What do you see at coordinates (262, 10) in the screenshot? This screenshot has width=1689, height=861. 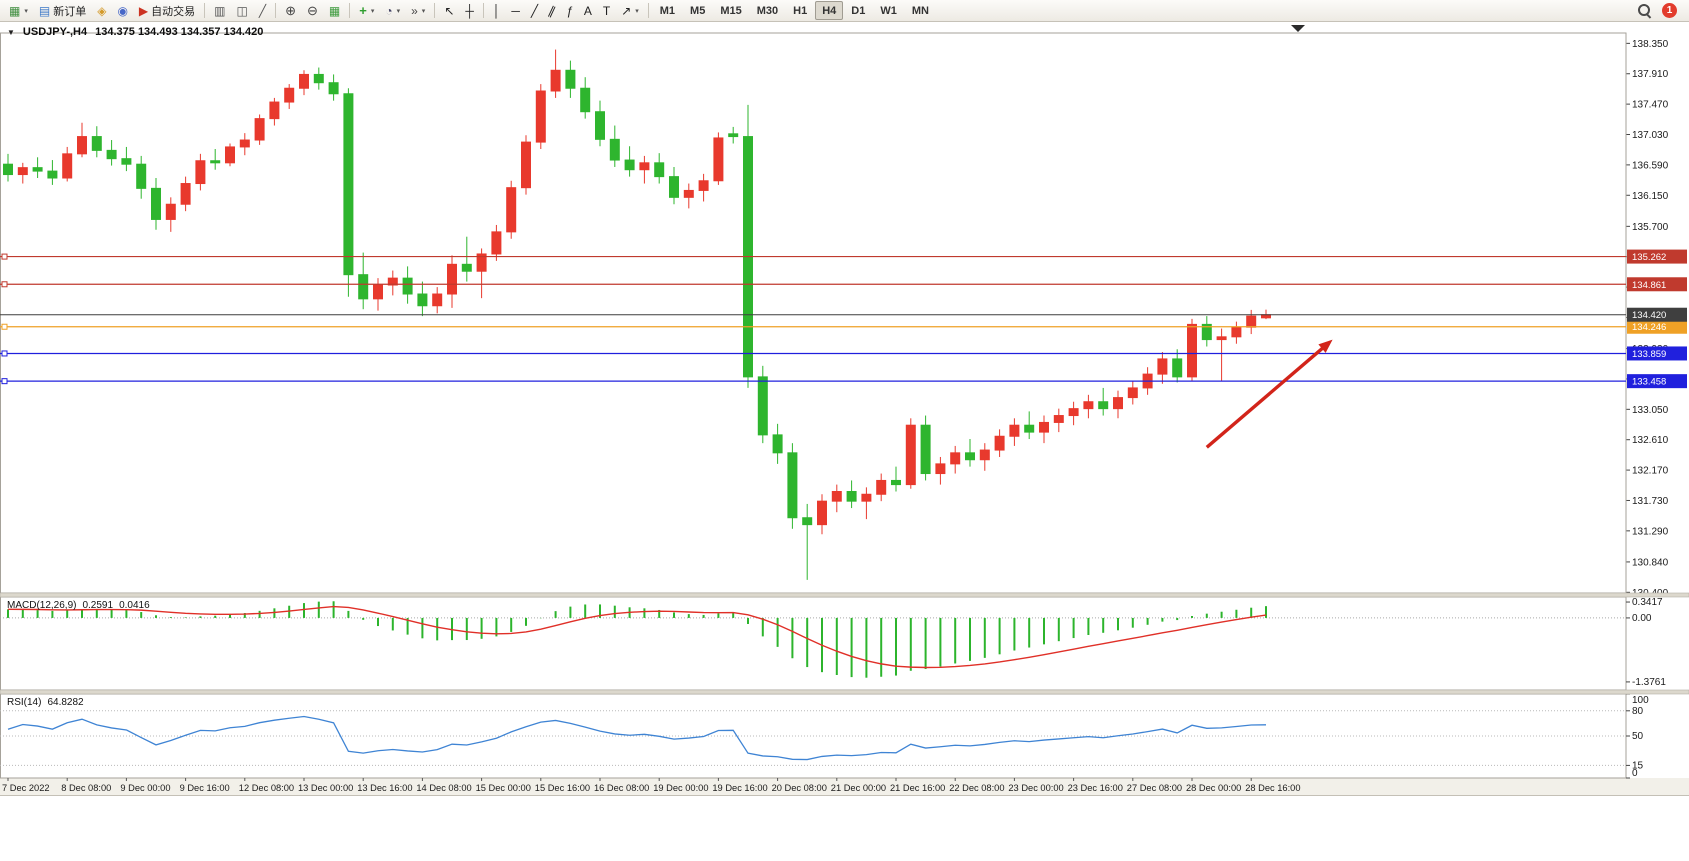 I see `line-chart-type-button: ╱` at bounding box center [262, 10].